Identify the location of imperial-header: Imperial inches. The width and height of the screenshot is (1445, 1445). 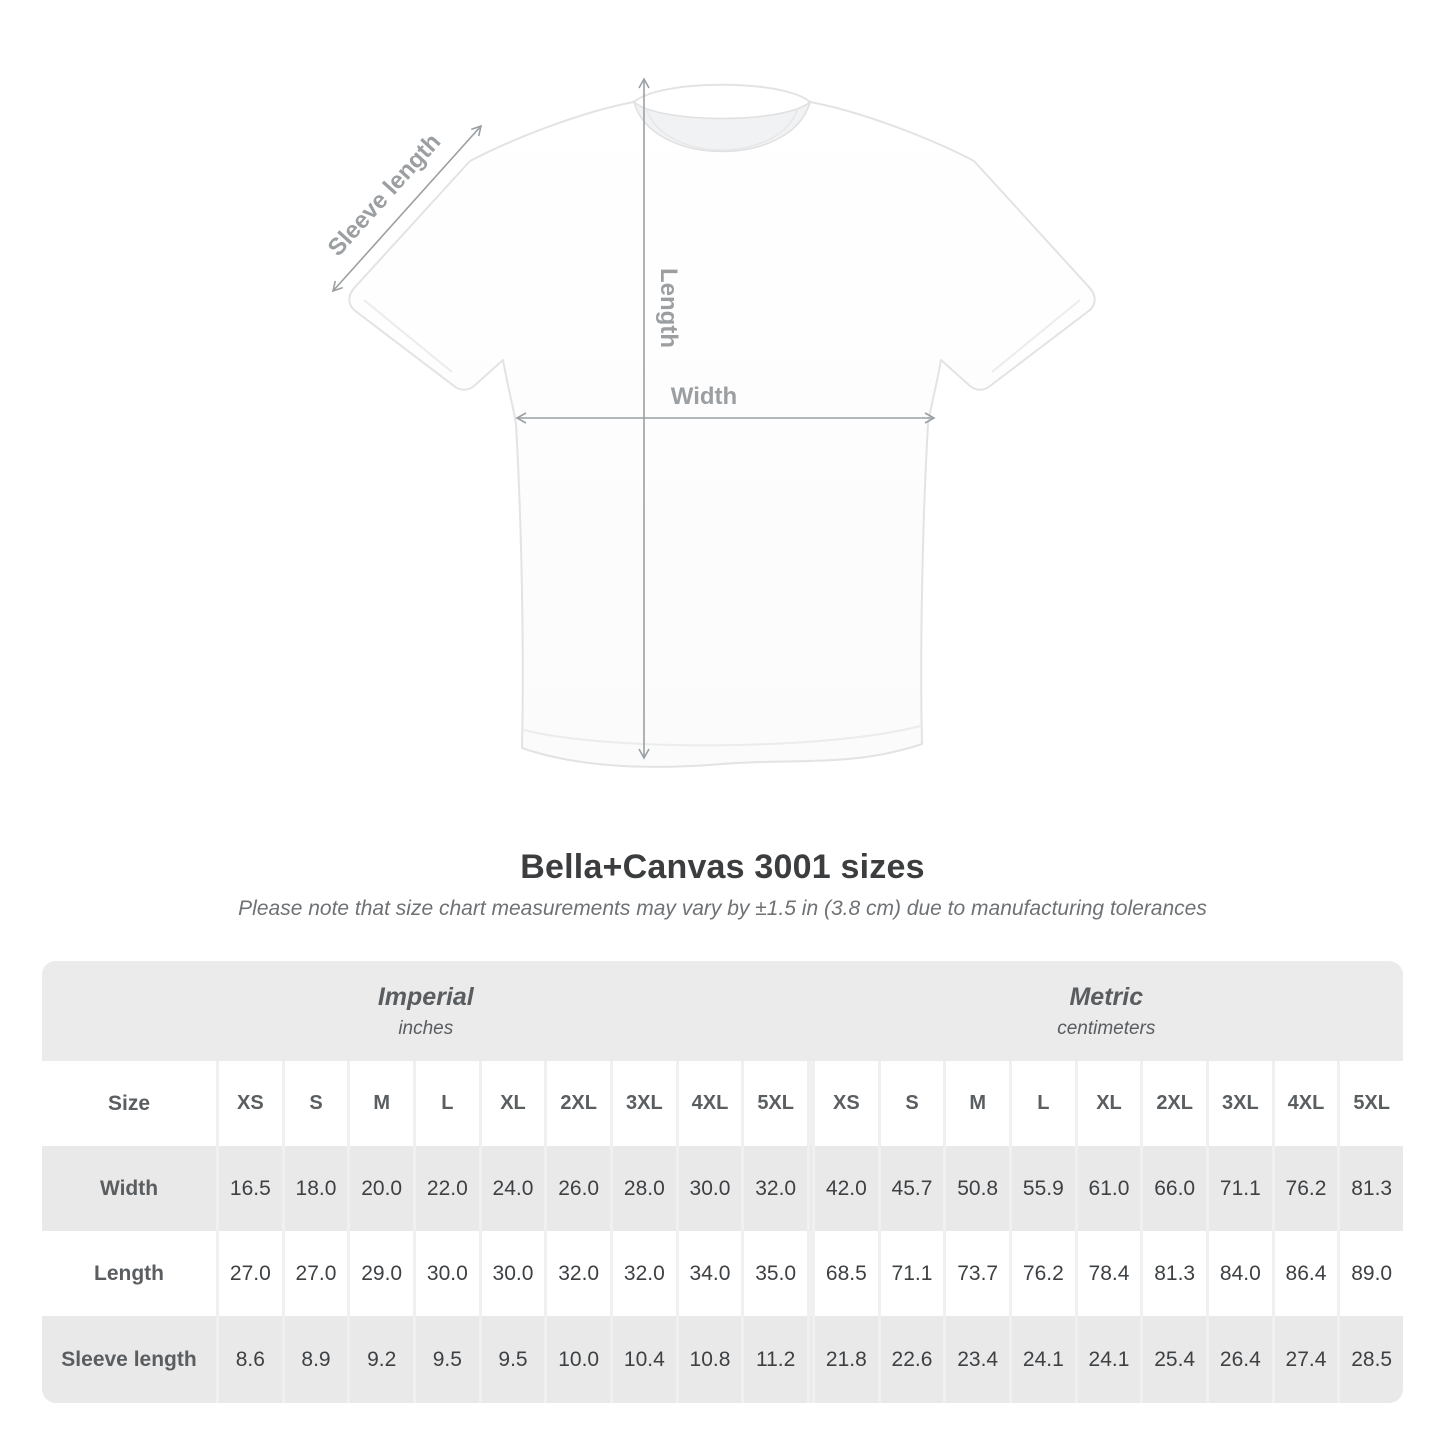
(426, 1011).